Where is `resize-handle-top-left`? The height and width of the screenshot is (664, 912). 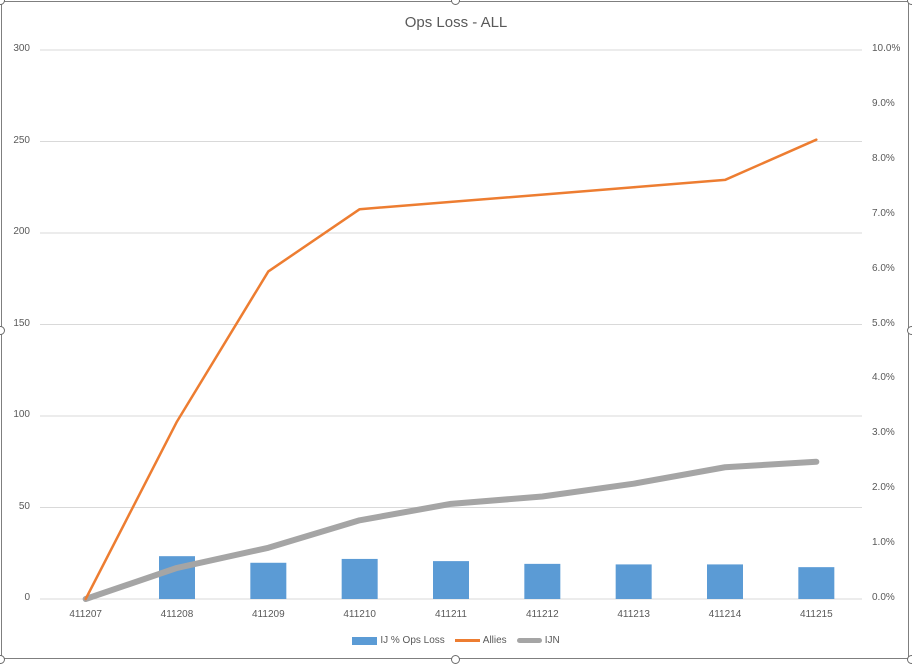
resize-handle-top-left is located at coordinates (2, 2).